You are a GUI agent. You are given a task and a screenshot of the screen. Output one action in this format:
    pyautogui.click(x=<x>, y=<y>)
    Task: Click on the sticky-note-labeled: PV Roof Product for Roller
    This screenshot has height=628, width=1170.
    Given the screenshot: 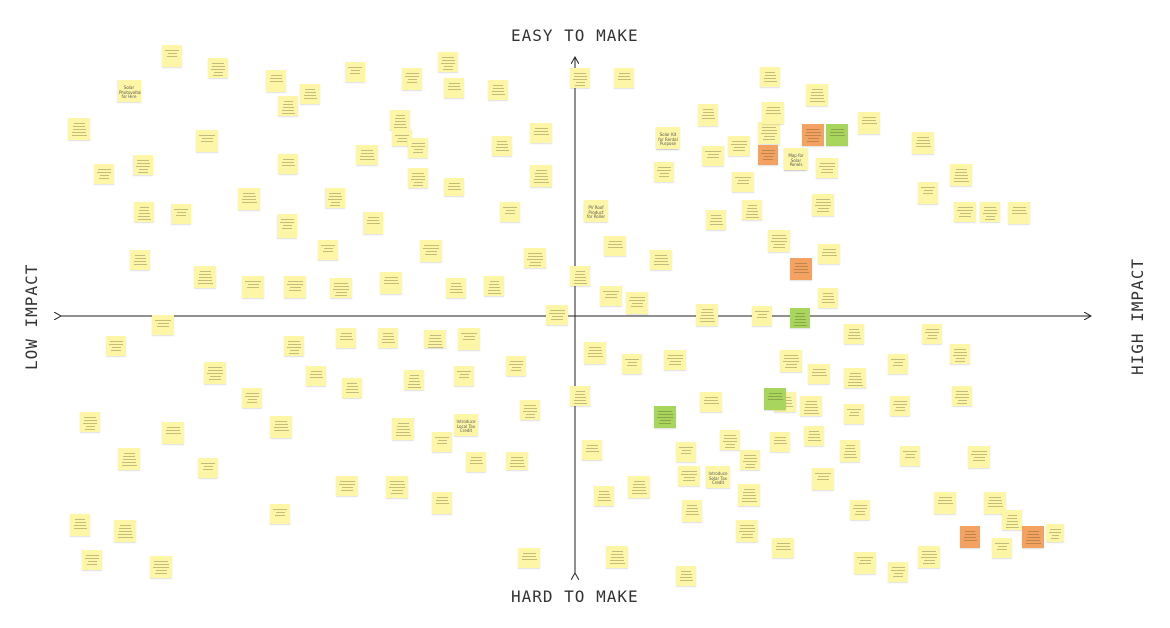 What is the action you would take?
    pyautogui.click(x=596, y=211)
    